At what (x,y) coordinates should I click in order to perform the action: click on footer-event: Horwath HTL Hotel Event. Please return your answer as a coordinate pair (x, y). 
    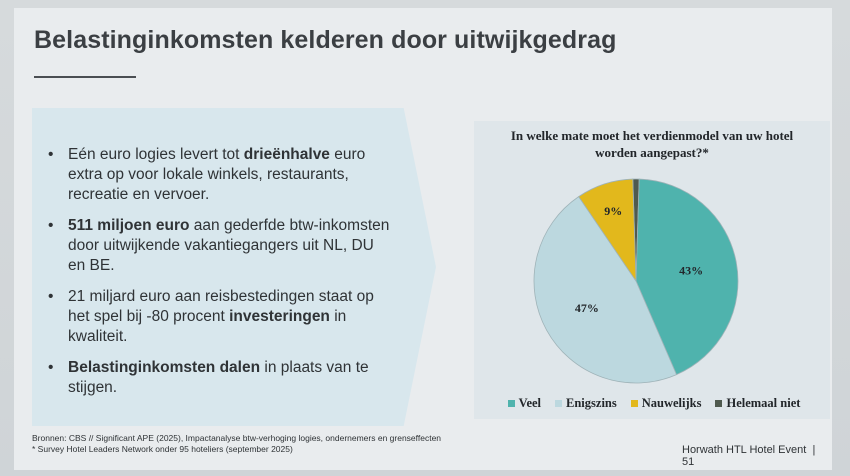
    Looking at the image, I should click on (744, 450).